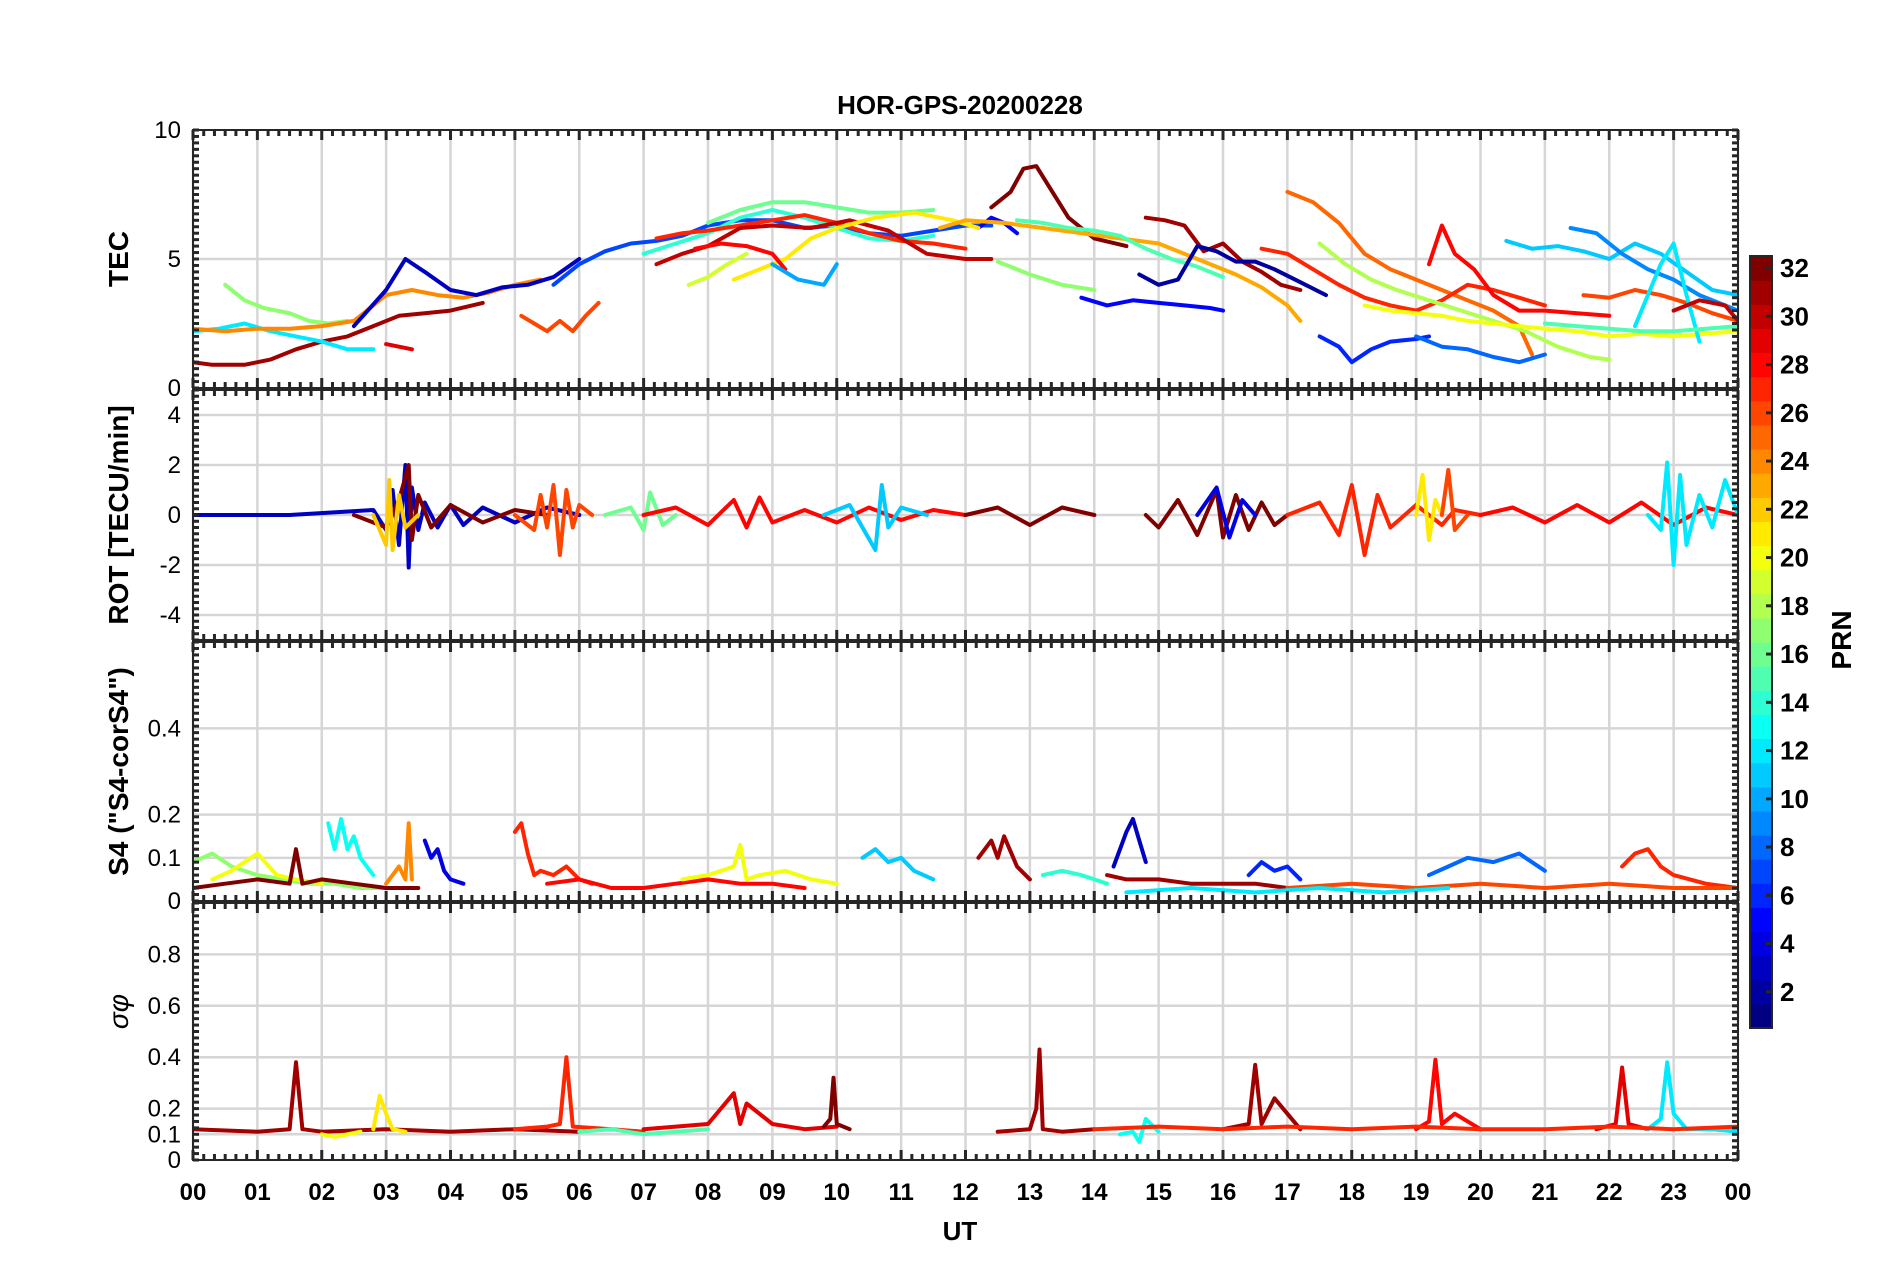  Describe the element at coordinates (1794, 558) in the screenshot. I see `colorbar-tick-label: 20` at that location.